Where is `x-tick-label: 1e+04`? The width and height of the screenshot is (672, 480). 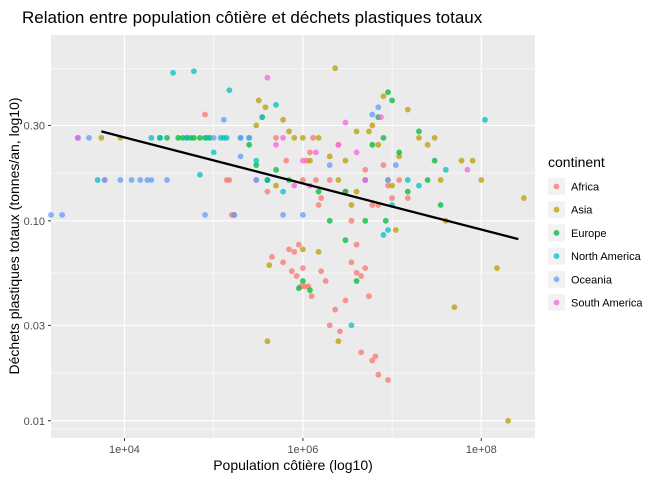 x-tick-label: 1e+04 is located at coordinates (124, 450).